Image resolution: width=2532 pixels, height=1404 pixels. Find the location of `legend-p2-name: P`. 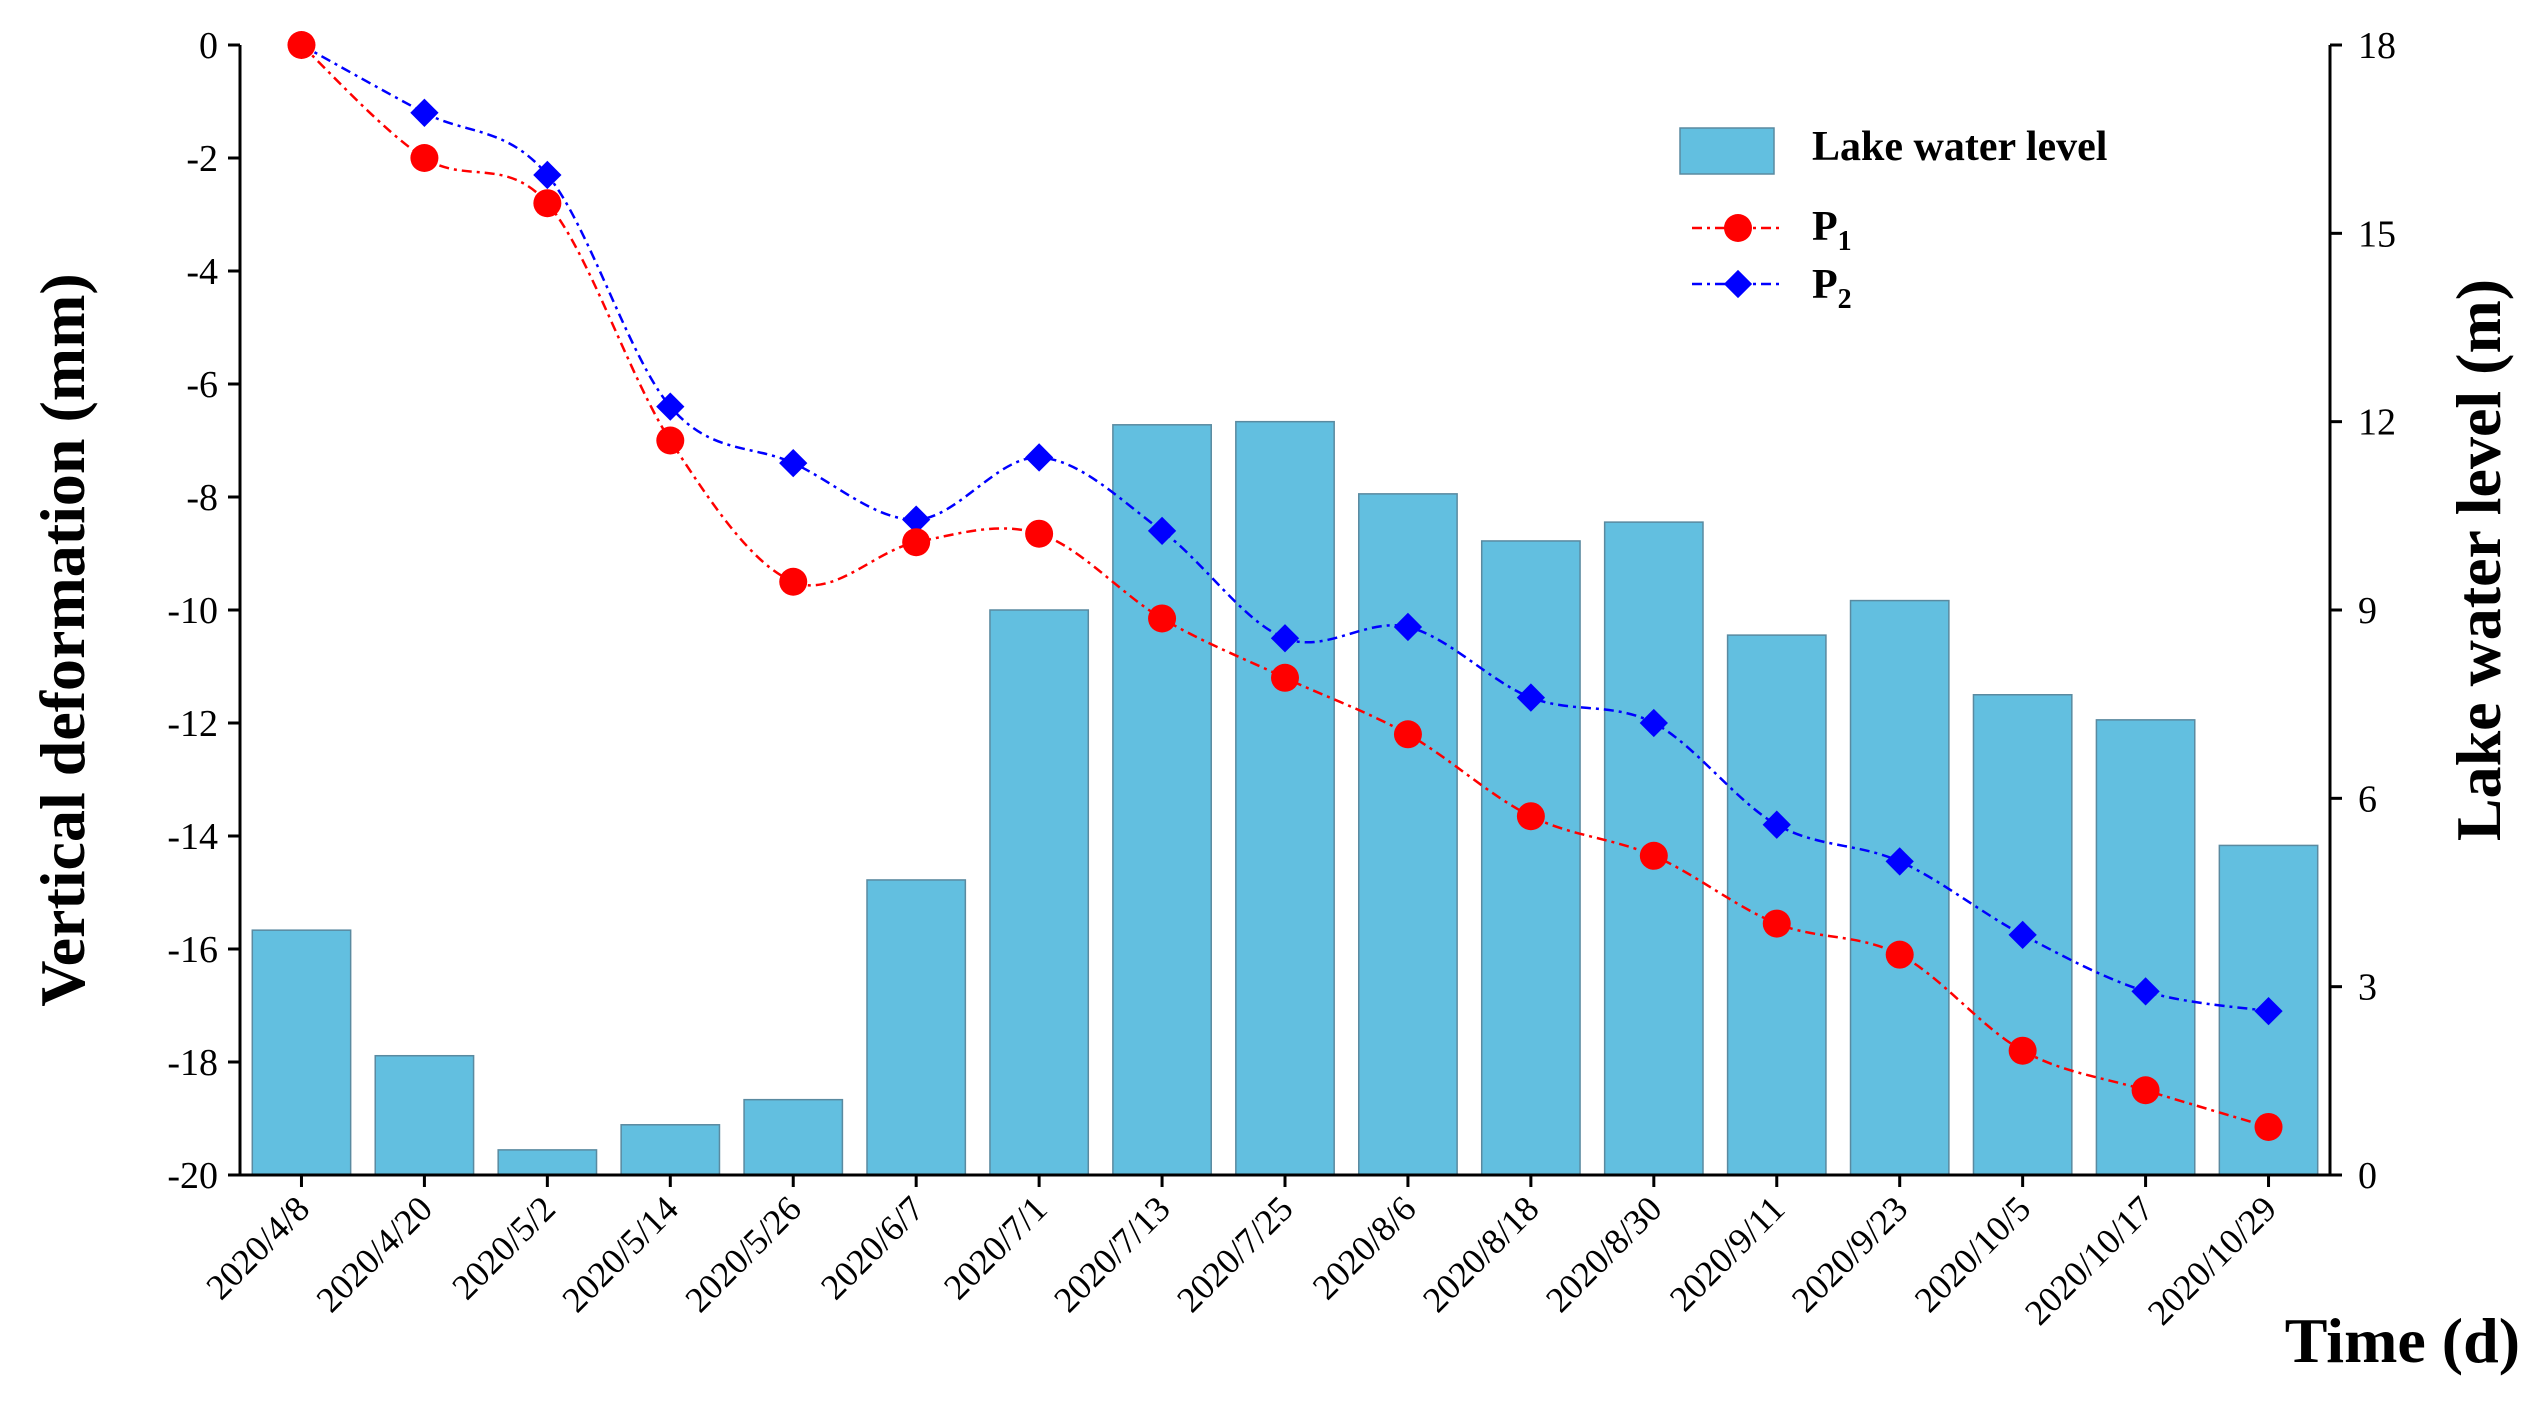

legend-p2-name: P is located at coordinates (1825, 285).